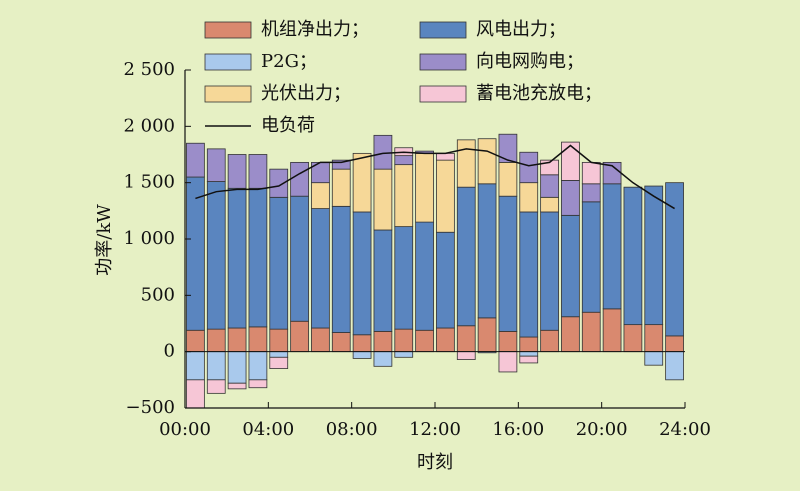  I want to click on y-tick-label: 2 500, so click(149, 69).